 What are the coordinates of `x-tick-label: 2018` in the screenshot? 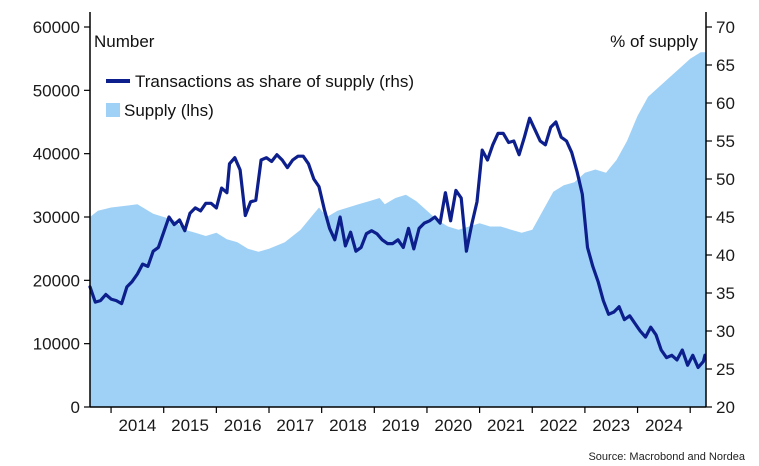 It's located at (348, 425).